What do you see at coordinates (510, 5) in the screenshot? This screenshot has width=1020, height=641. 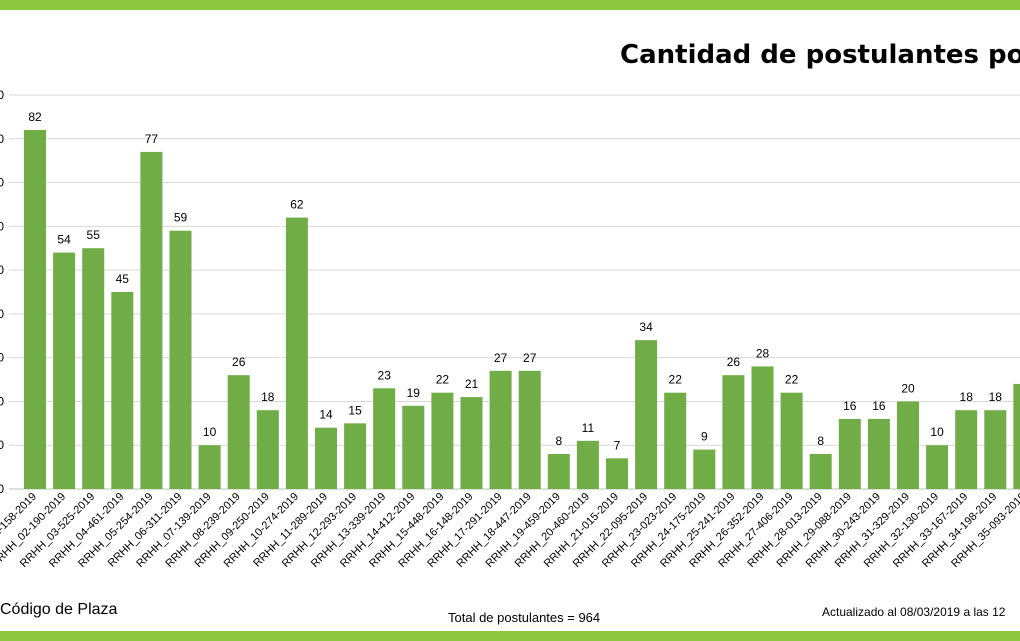 I see `top-accent-band` at bounding box center [510, 5].